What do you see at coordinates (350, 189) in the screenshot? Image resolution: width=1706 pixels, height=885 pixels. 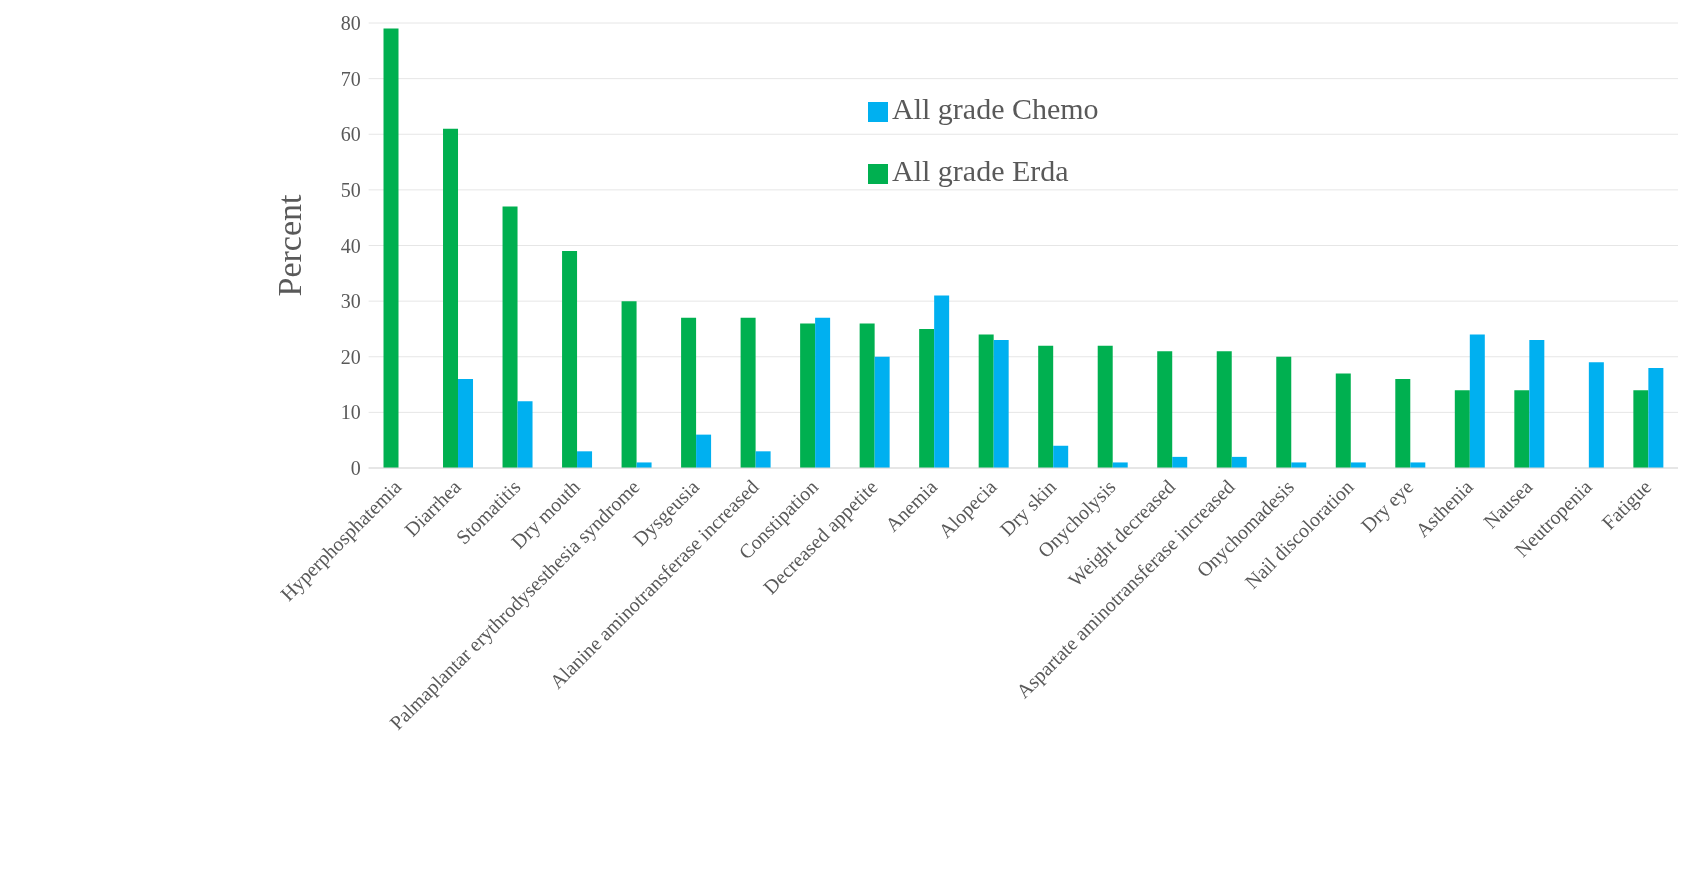 I see `y-tick-label: 50` at bounding box center [350, 189].